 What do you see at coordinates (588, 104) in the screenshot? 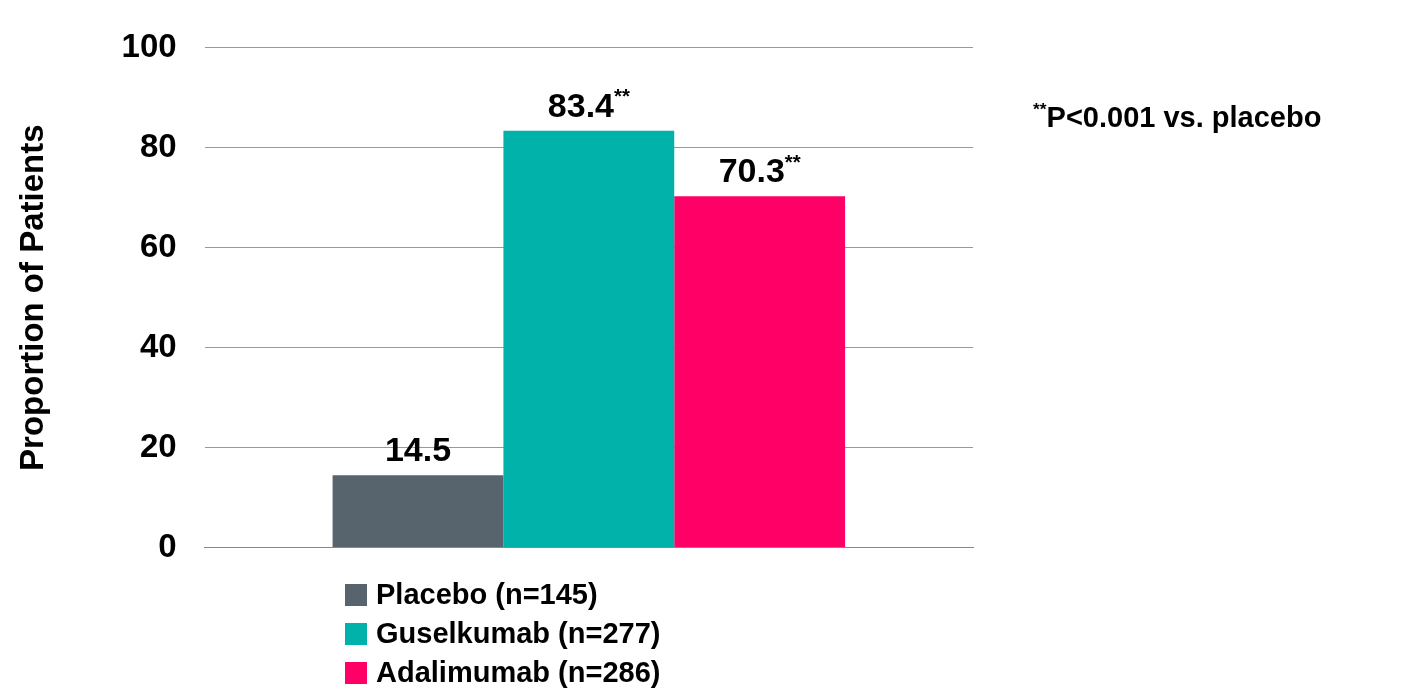
I see `data-label: 83.4**` at bounding box center [588, 104].